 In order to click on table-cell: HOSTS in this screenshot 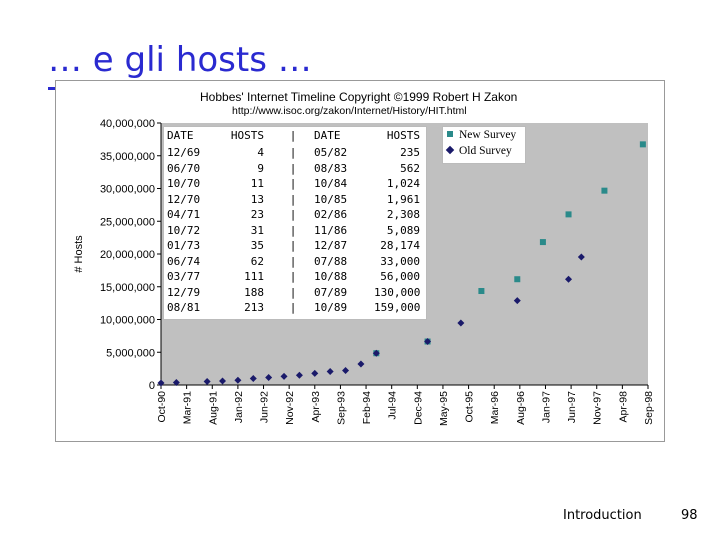, I will do `click(247, 135)`.